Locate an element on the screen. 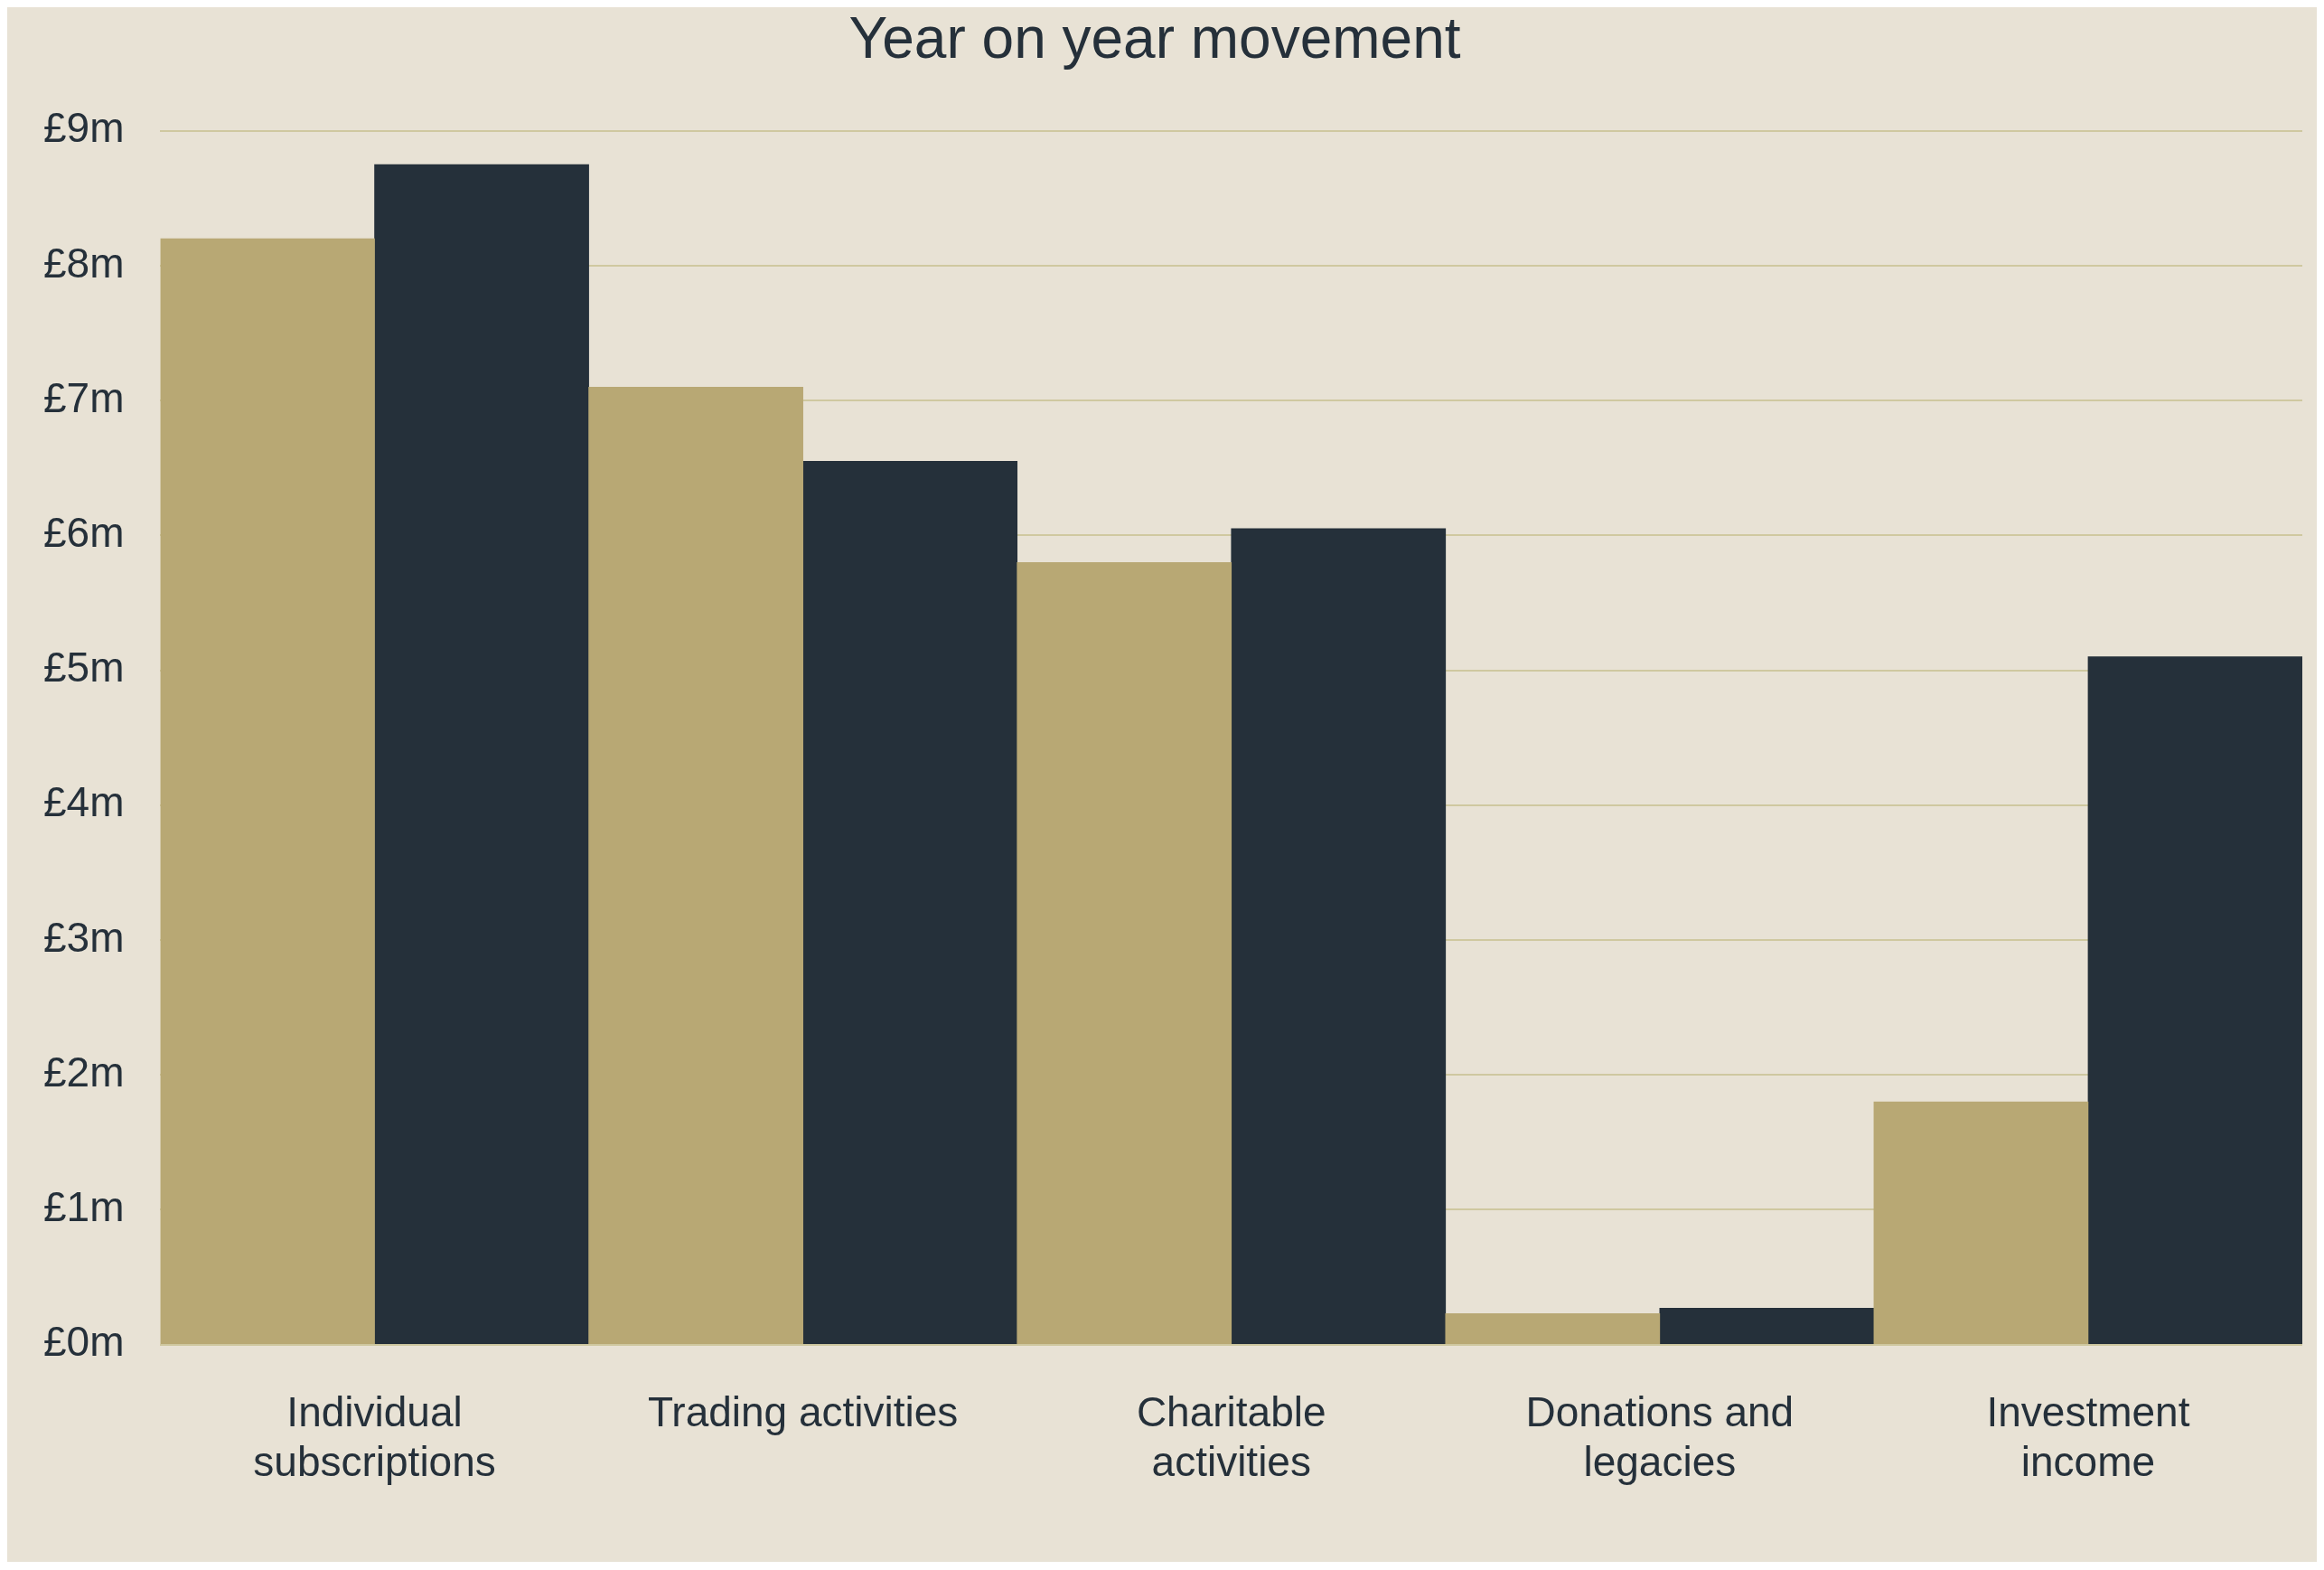 The image size is (2324, 1570). y-tick-label: £9m is located at coordinates (84, 128).